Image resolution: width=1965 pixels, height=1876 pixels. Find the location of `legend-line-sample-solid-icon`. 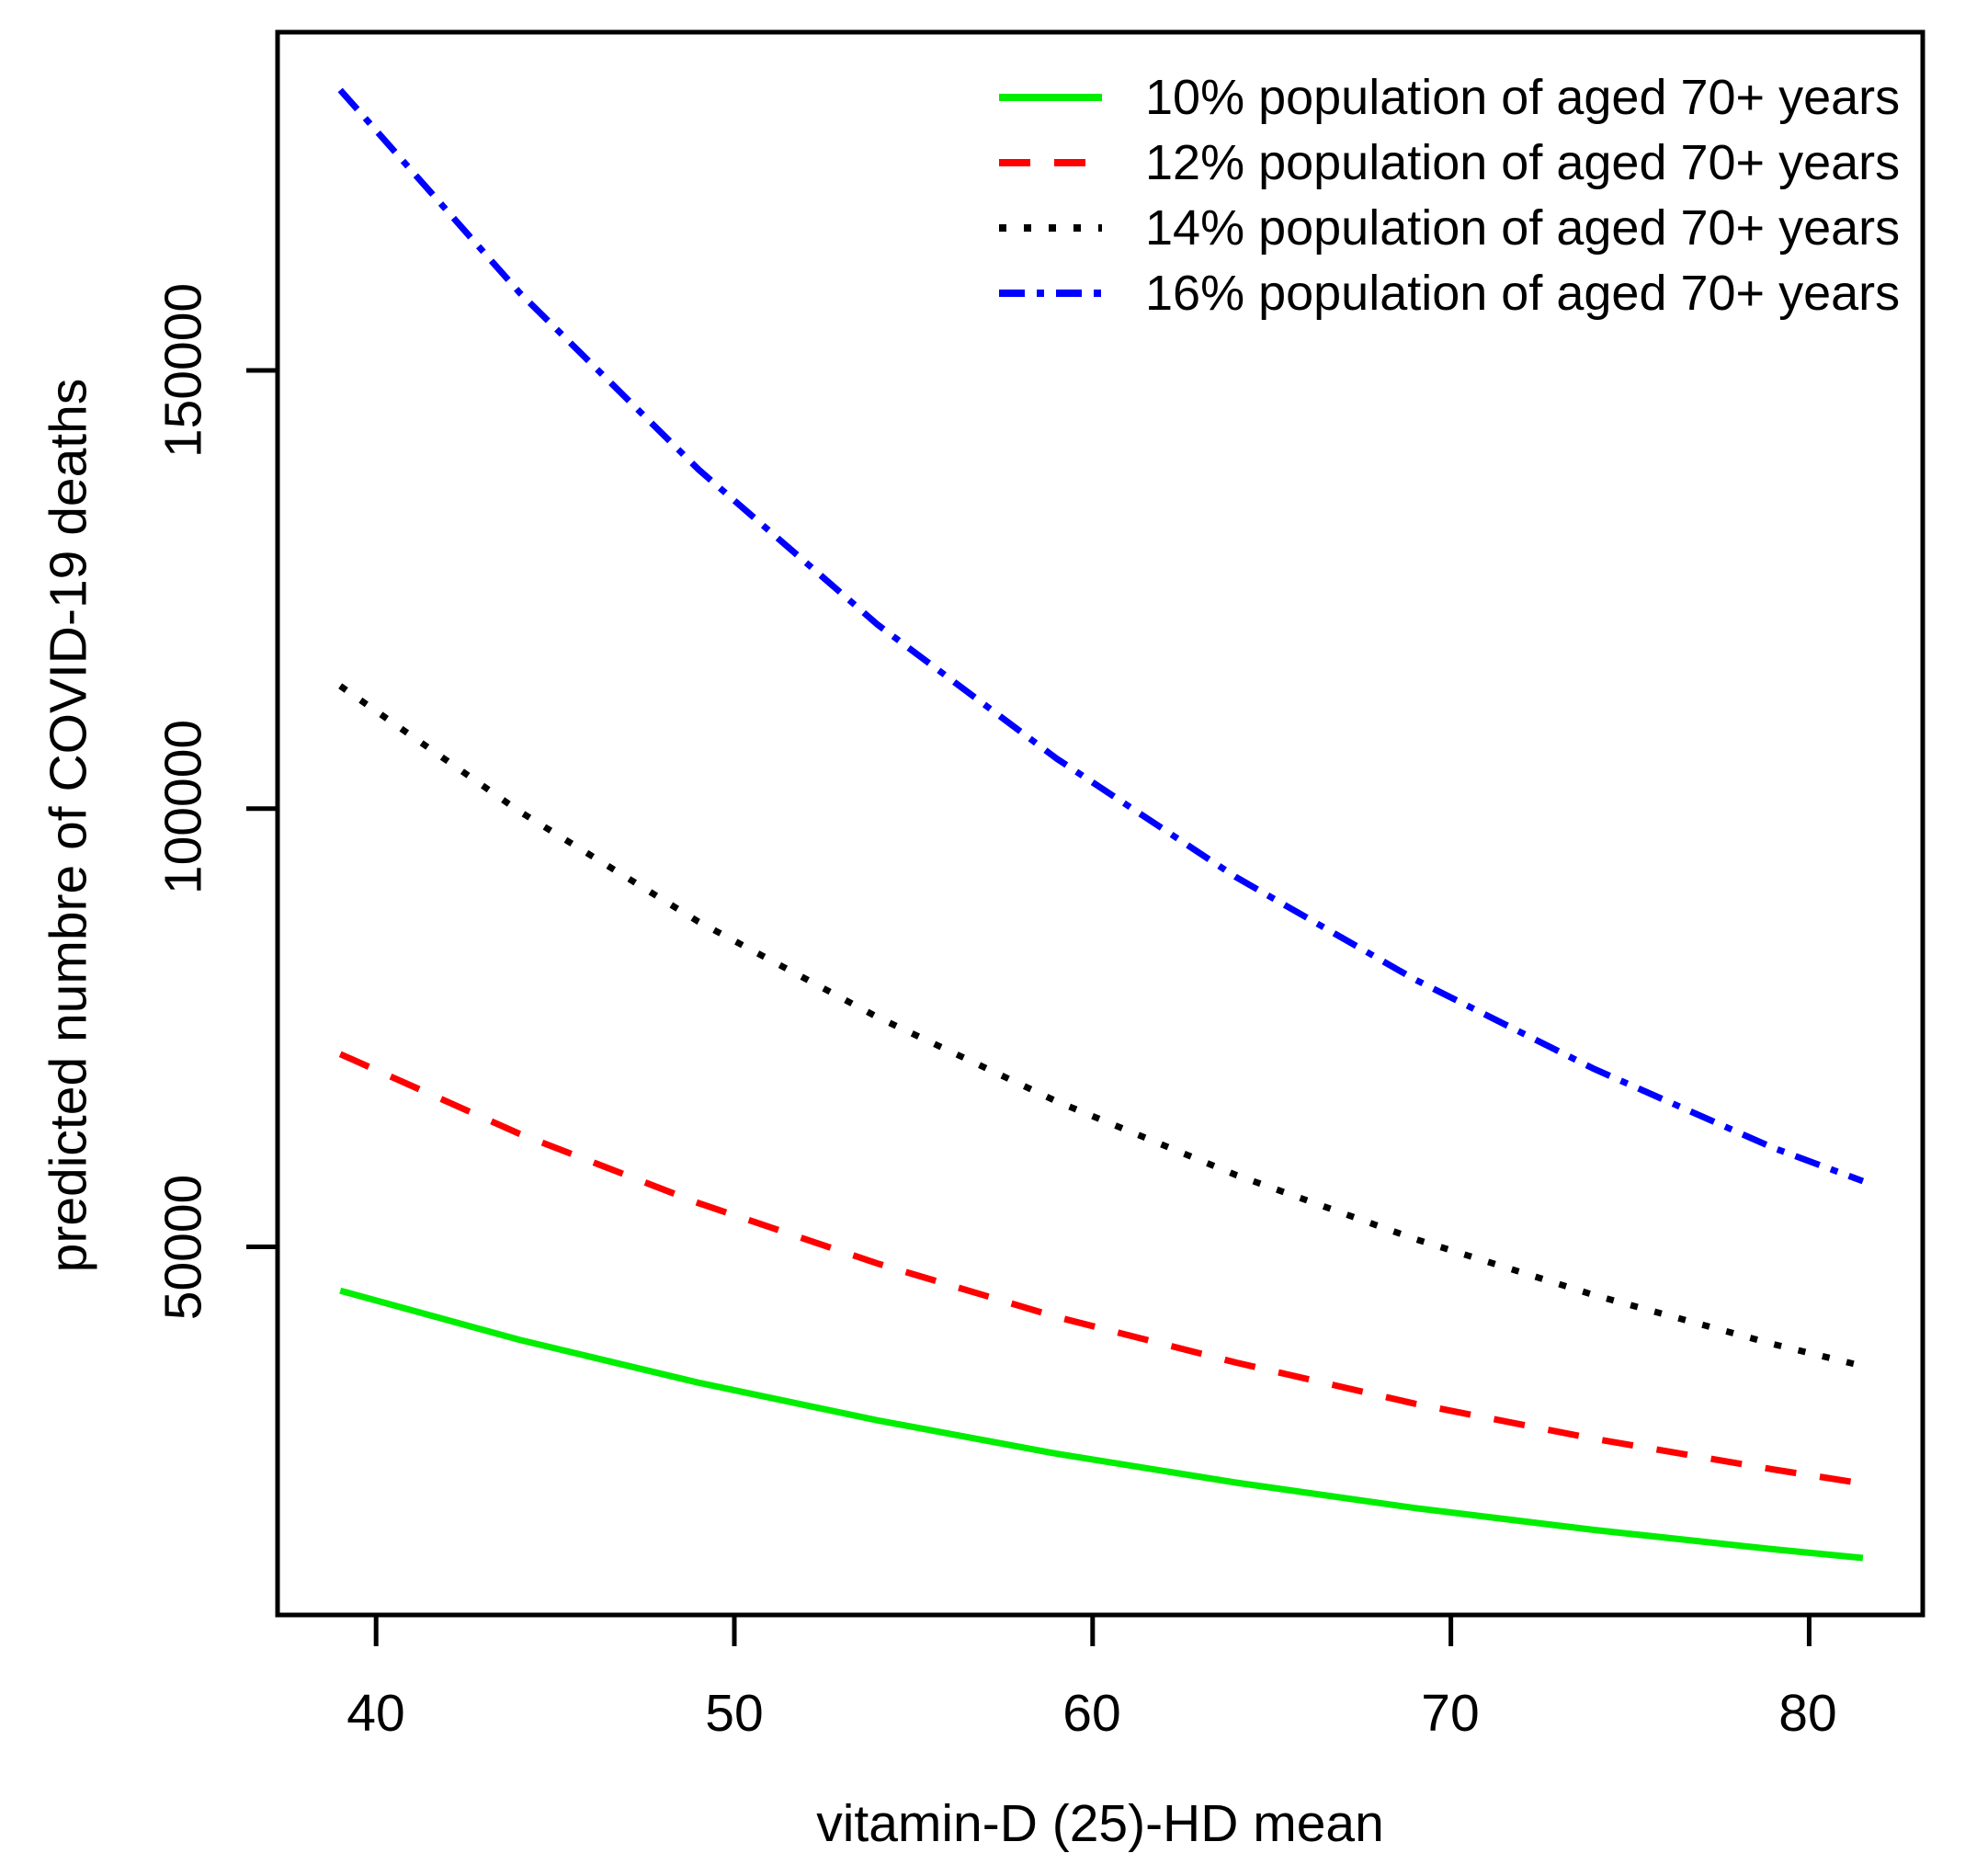

legend-line-sample-solid-icon is located at coordinates (1050, 97).